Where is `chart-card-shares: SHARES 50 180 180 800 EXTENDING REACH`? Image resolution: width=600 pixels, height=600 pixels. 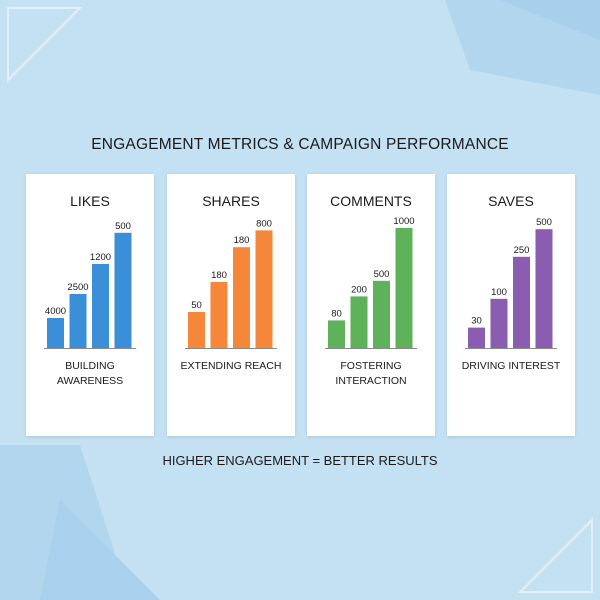 chart-card-shares: SHARES 50 180 180 800 EXTENDING REACH is located at coordinates (231, 305).